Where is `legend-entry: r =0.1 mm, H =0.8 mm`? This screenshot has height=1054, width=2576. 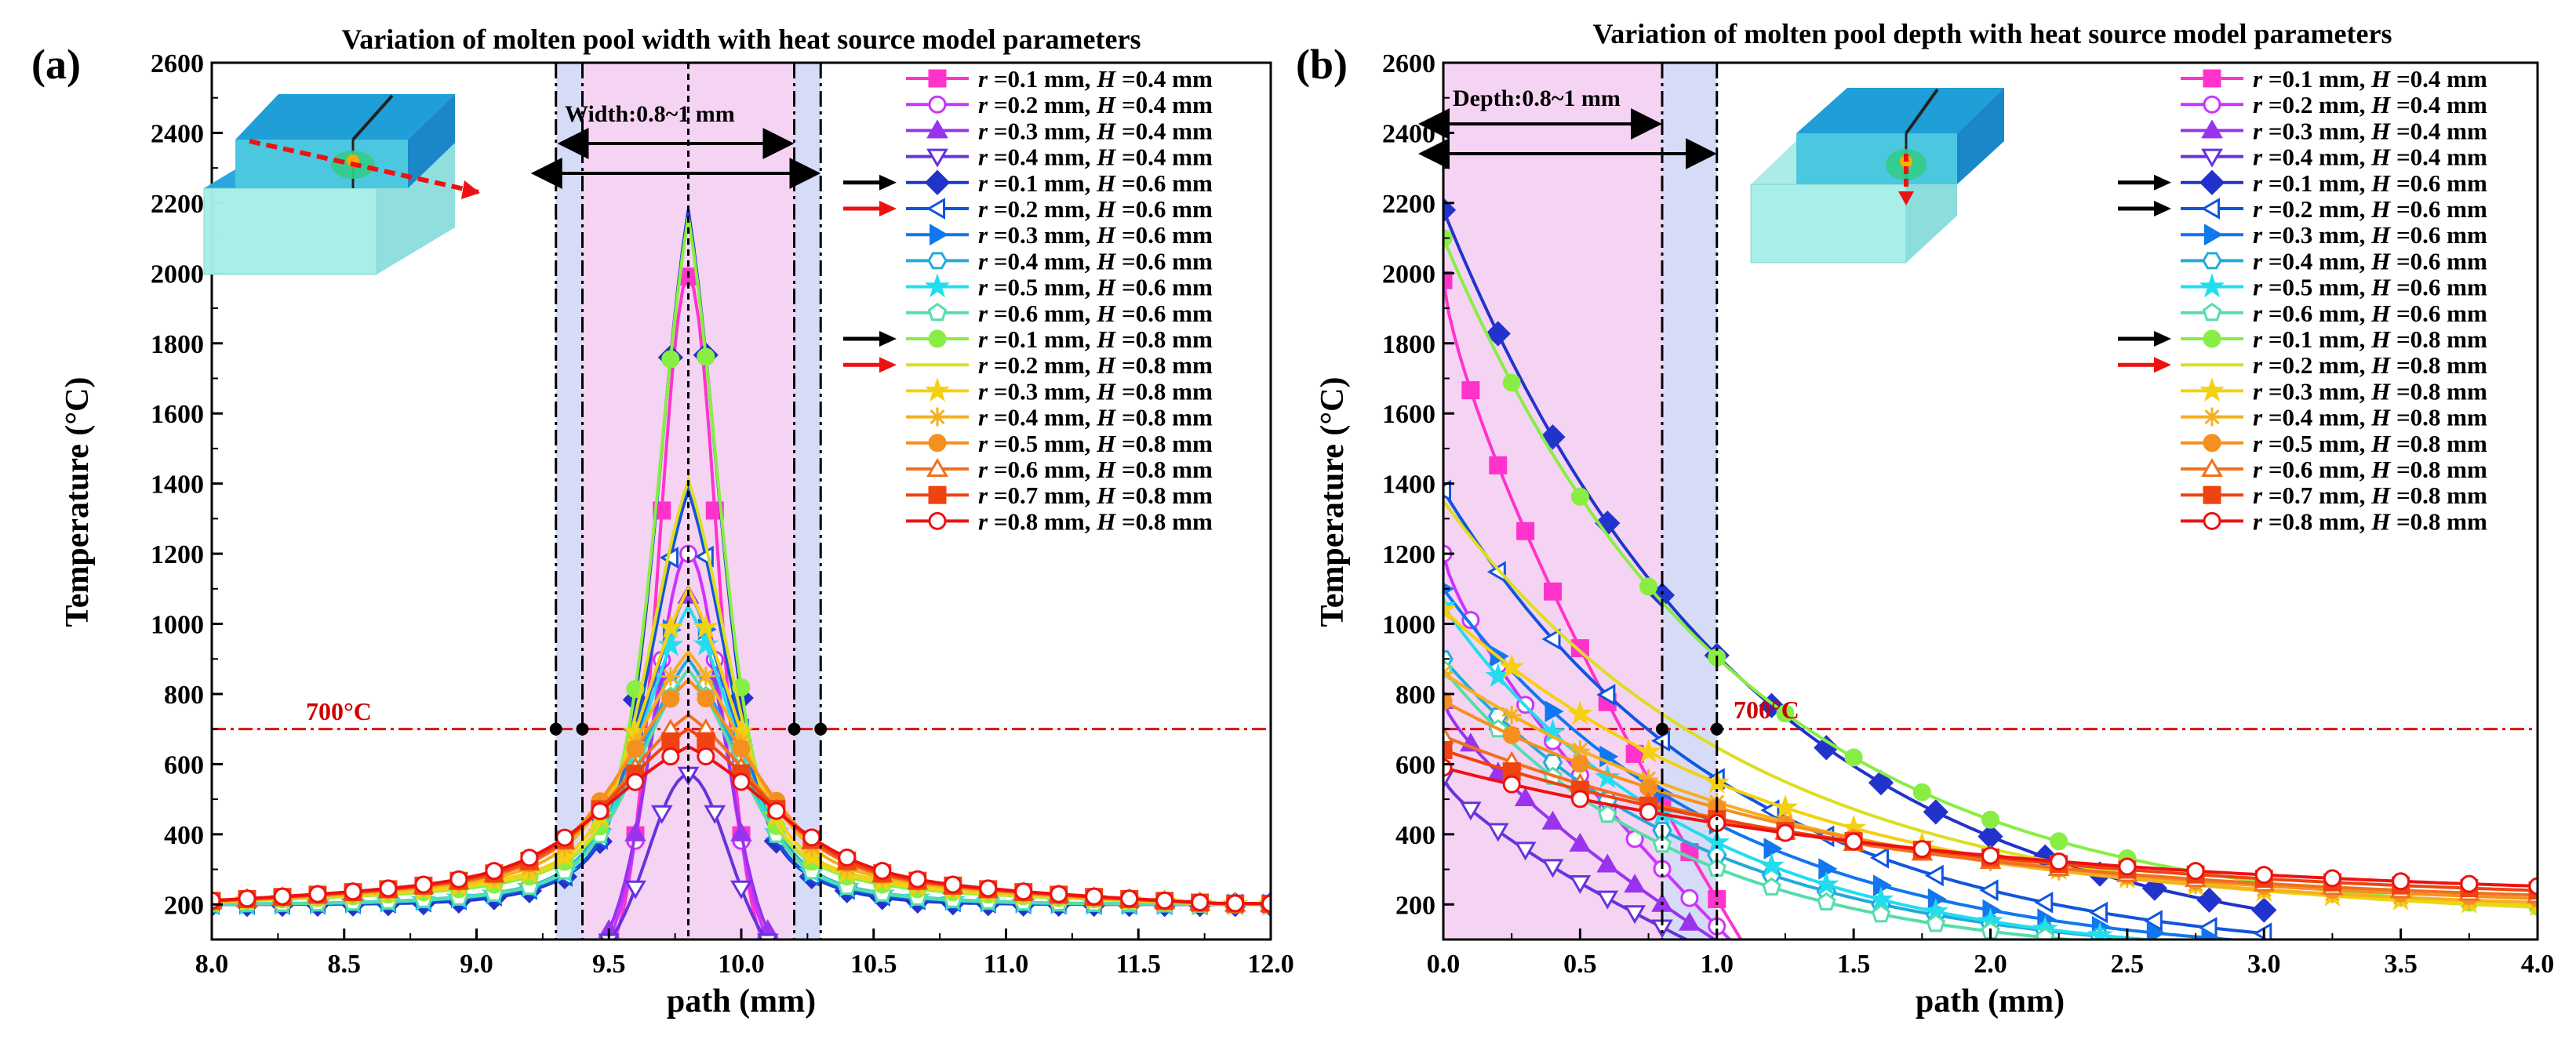
legend-entry: r =0.1 mm, H =0.8 mm is located at coordinates (2334, 339).